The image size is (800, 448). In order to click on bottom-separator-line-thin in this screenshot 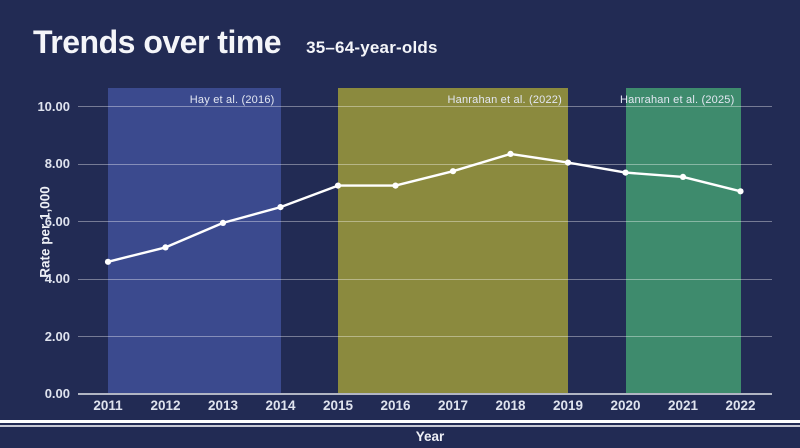, I will do `click(400, 426)`.